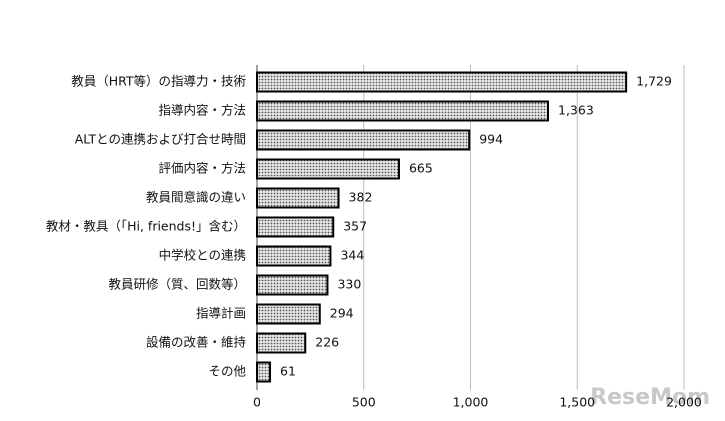 The image size is (725, 421). Describe the element at coordinates (202, 110) in the screenshot. I see `y-tick-label: 指導内容・方法` at that location.